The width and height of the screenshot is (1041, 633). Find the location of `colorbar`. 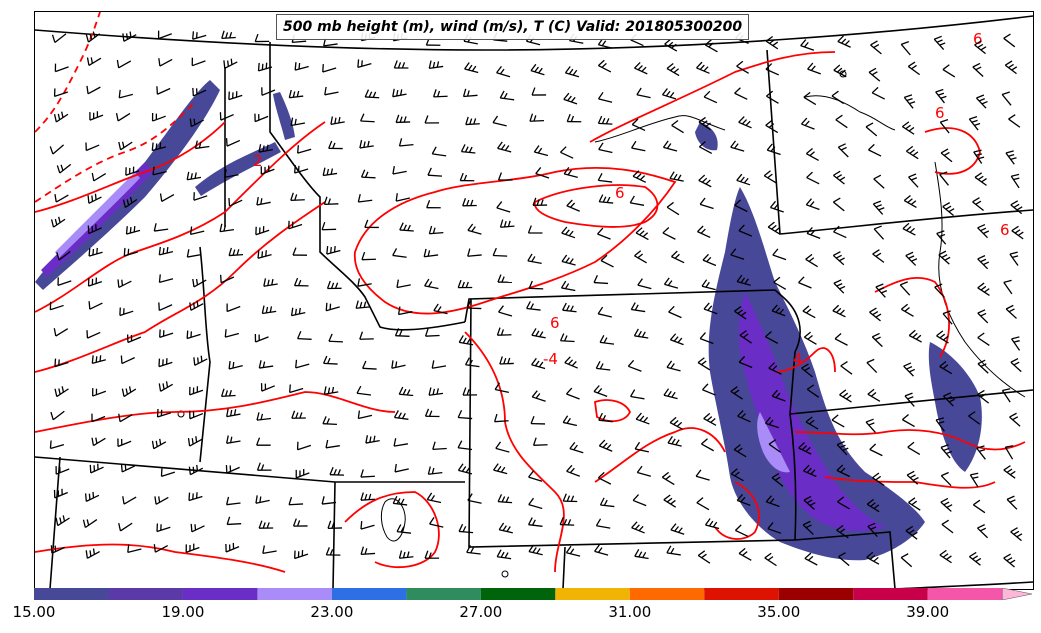

colorbar is located at coordinates (533, 594).